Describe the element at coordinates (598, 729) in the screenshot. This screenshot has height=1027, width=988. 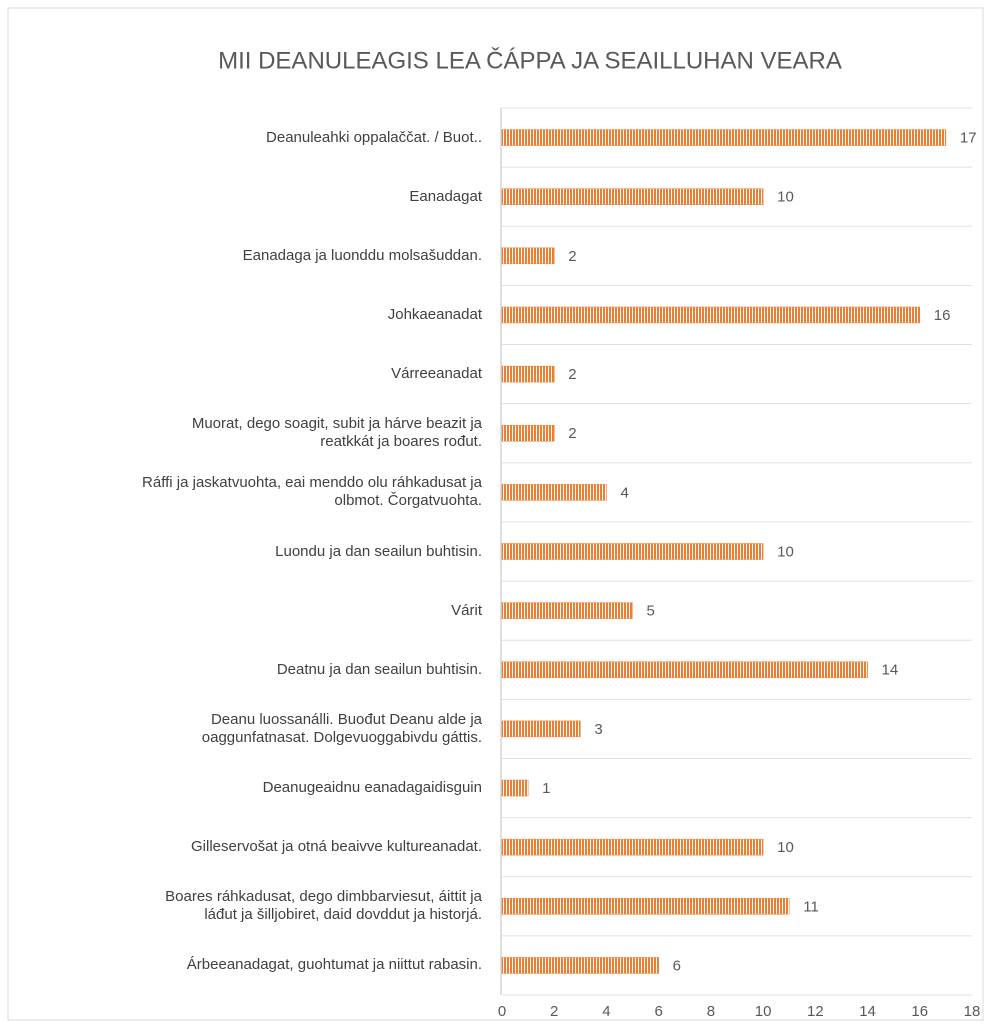
I see `data-label: 3` at that location.